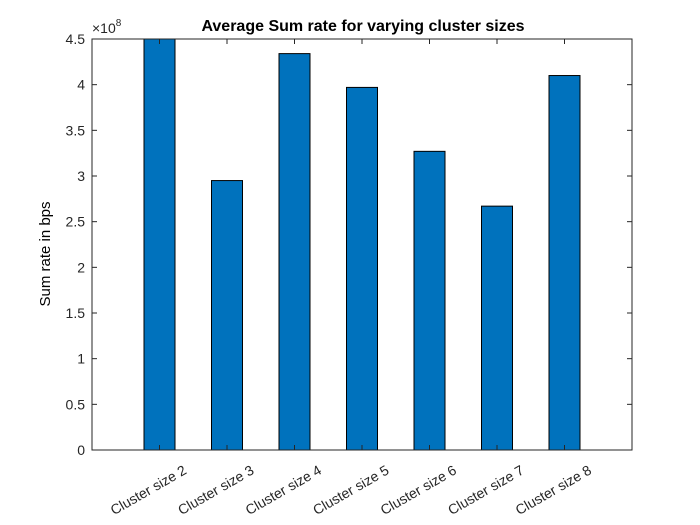  What do you see at coordinates (81, 450) in the screenshot?
I see `y-tick-label: 0` at bounding box center [81, 450].